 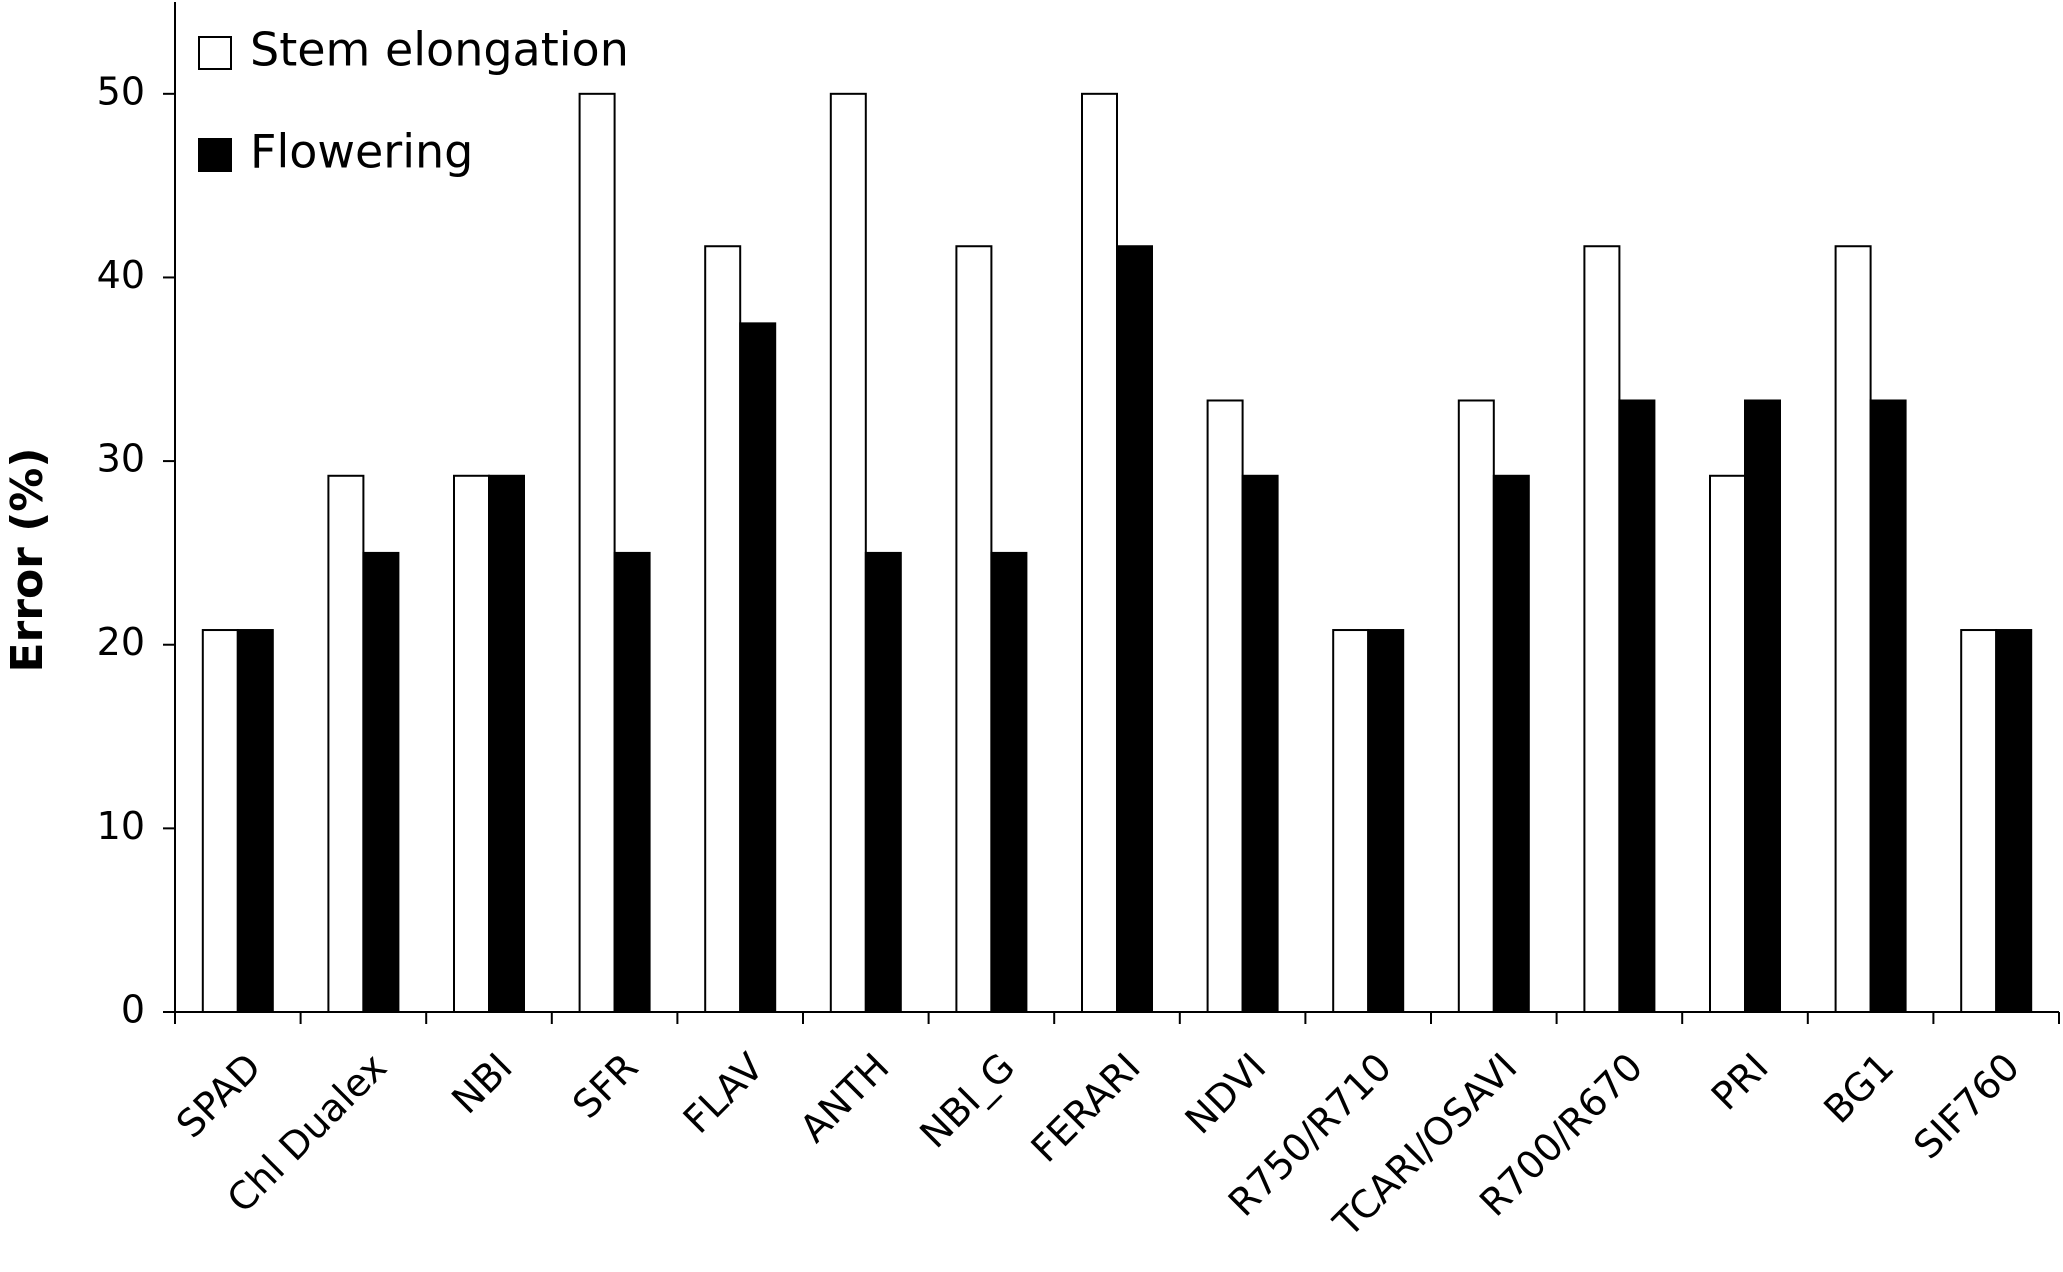 I want to click on x-tick-label: BG1, so click(x=1858, y=1088).